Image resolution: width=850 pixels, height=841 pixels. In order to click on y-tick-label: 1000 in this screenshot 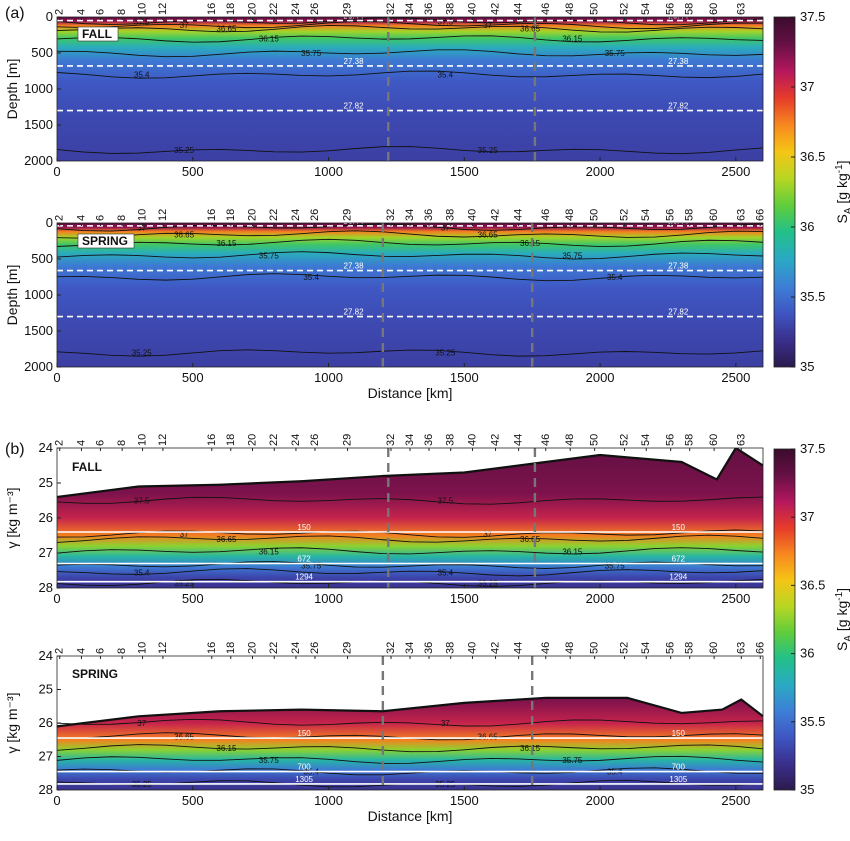, I will do `click(38, 294)`.